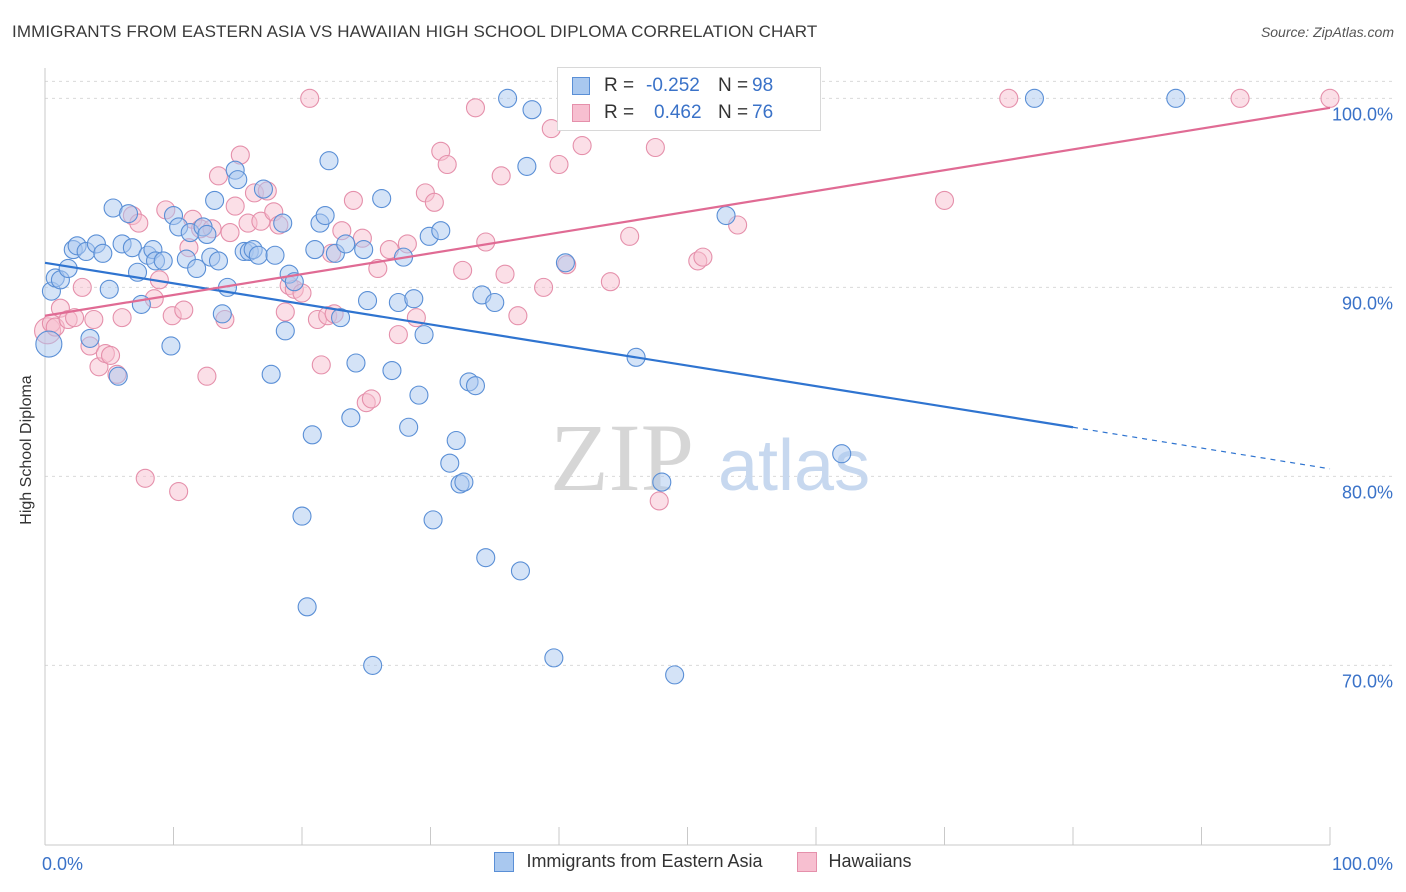  I want to click on watermark-zip: ZIP, so click(622, 457).